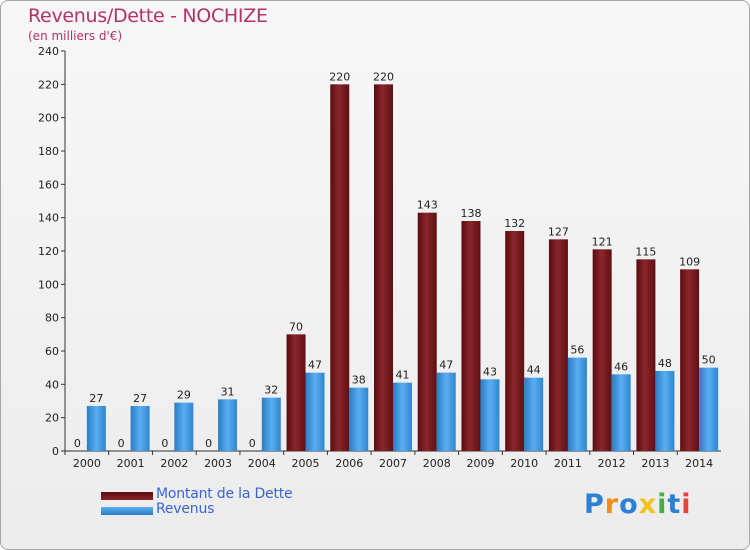 The width and height of the screenshot is (750, 550). What do you see at coordinates (645, 251) in the screenshot?
I see `value-label-debt: 115` at bounding box center [645, 251].